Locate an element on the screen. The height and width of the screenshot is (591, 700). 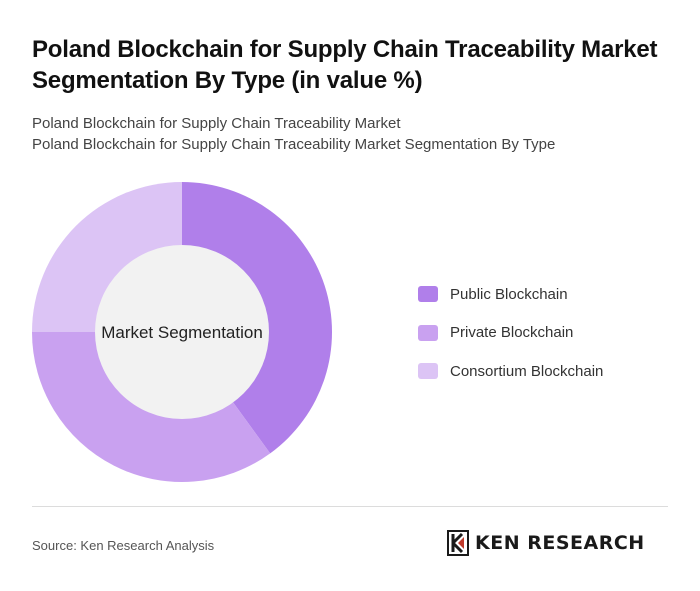
legend-label: Private Blockchain is located at coordinates (512, 332).